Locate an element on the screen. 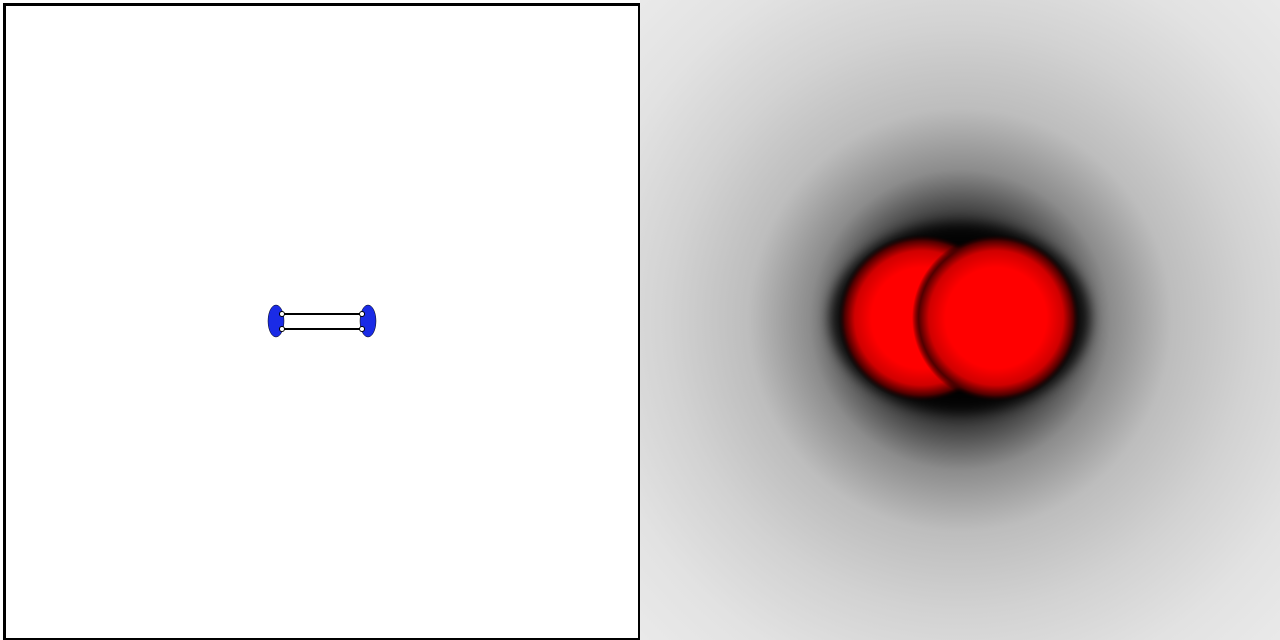 The image size is (1280, 640). node-right is located at coordinates (368, 321).